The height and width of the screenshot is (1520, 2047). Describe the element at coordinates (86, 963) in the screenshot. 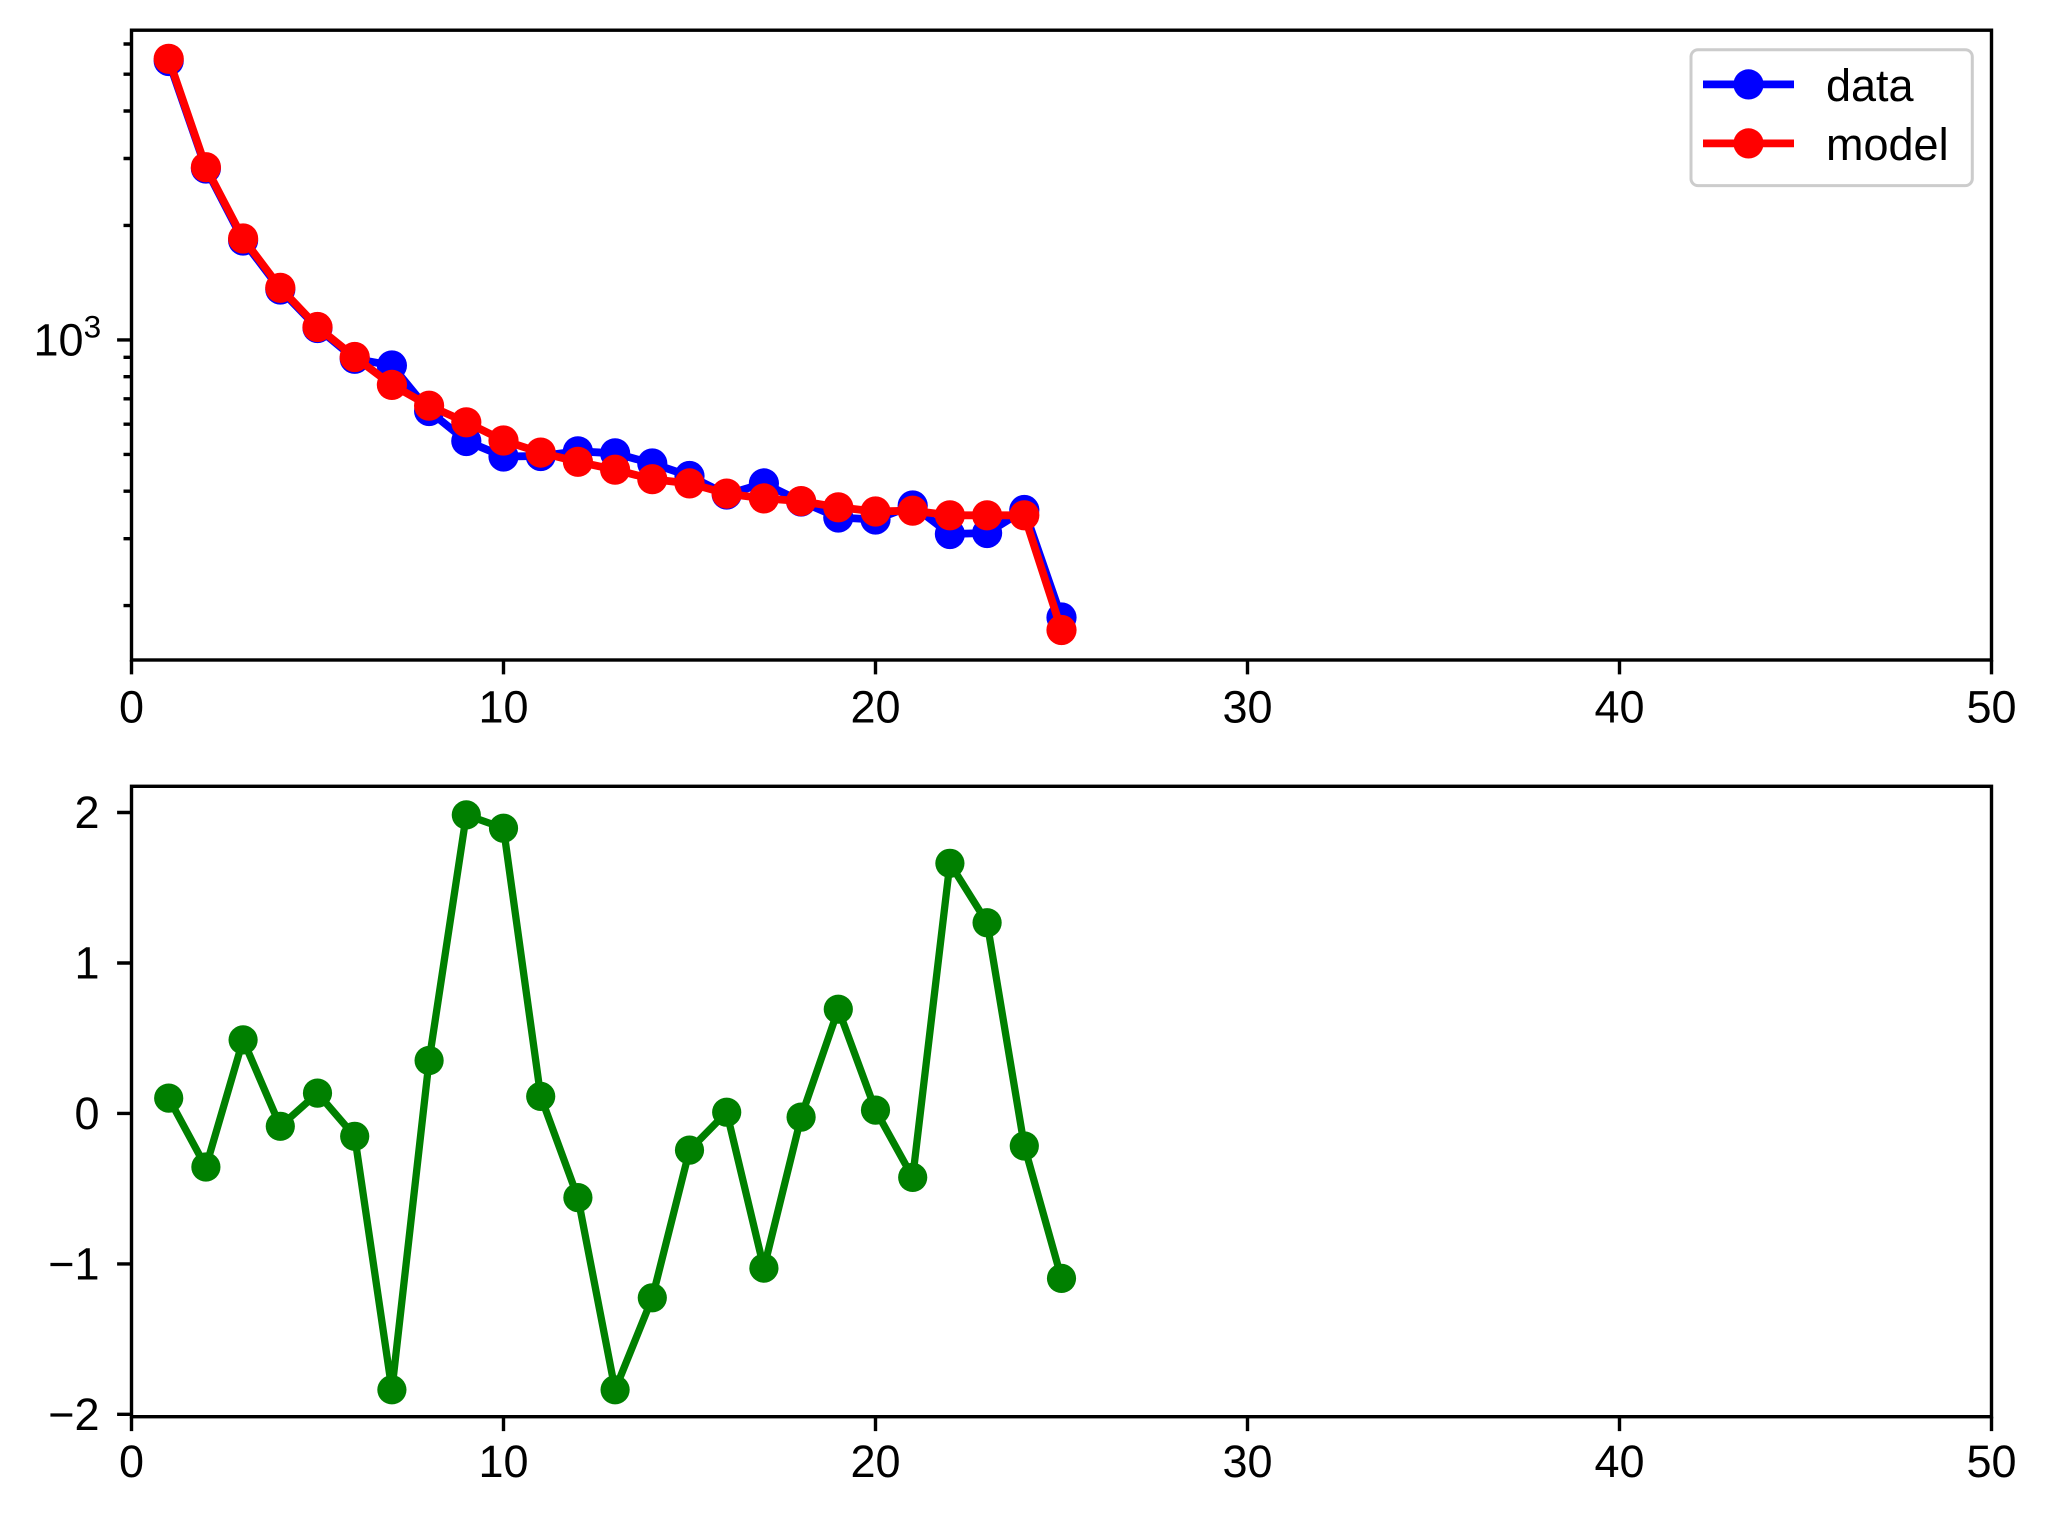

I see `svg-text: 1` at that location.